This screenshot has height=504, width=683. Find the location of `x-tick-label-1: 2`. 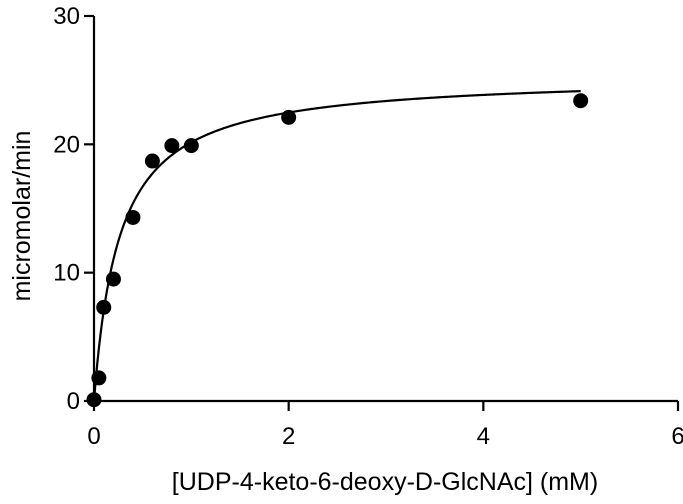

x-tick-label-1: 2 is located at coordinates (288, 436).